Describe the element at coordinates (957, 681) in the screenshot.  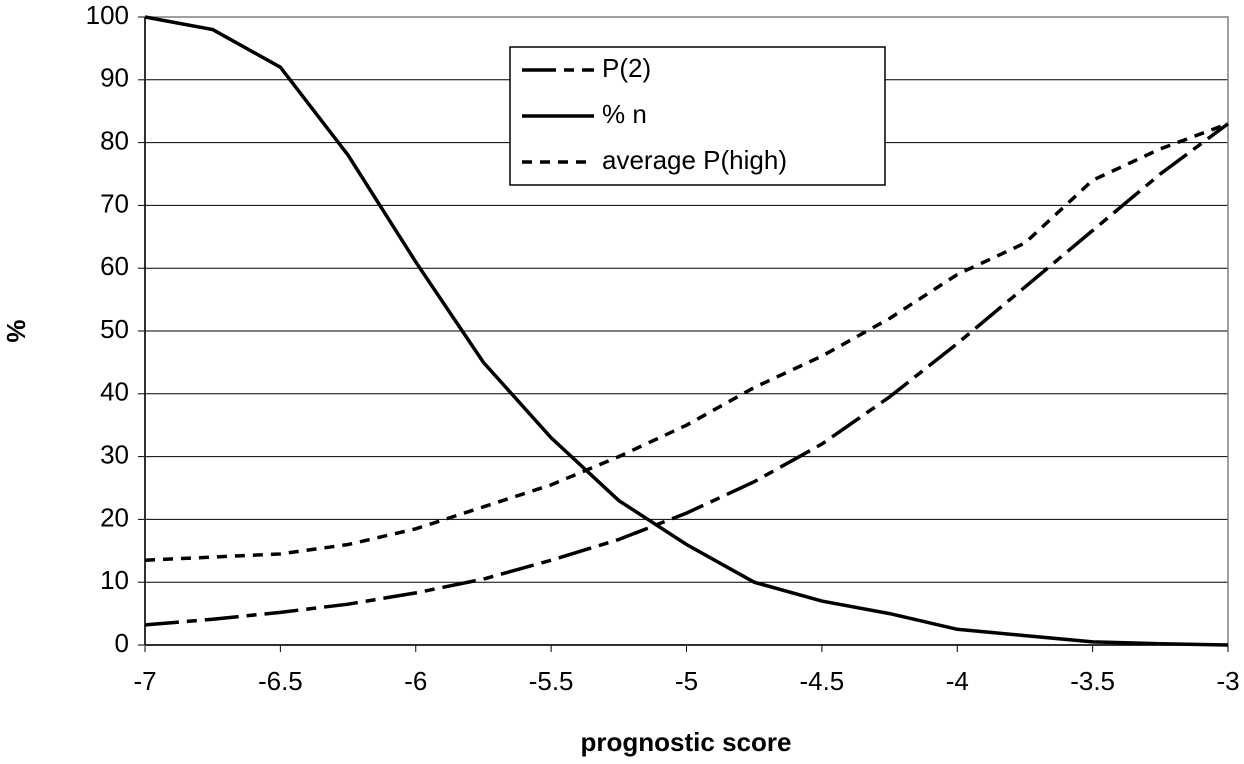
I see `x-tick-label: -4` at that location.